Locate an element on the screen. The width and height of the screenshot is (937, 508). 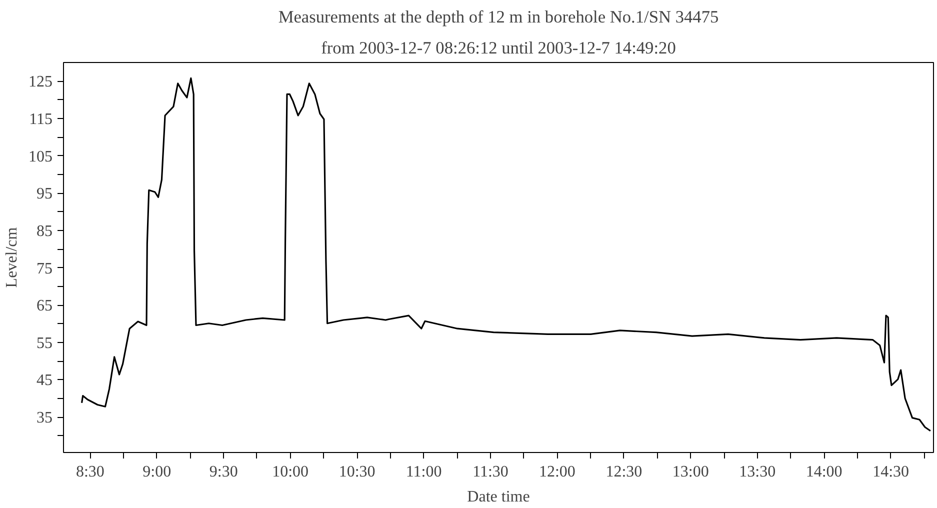
y-tick-label: 85 is located at coordinates (44, 231).